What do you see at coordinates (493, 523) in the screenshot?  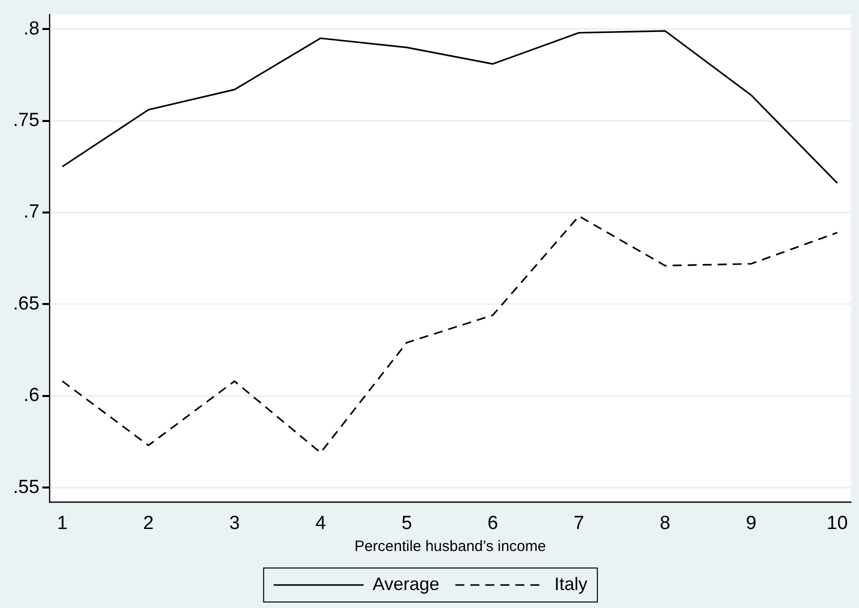 I see `x-tick-label: 6` at bounding box center [493, 523].